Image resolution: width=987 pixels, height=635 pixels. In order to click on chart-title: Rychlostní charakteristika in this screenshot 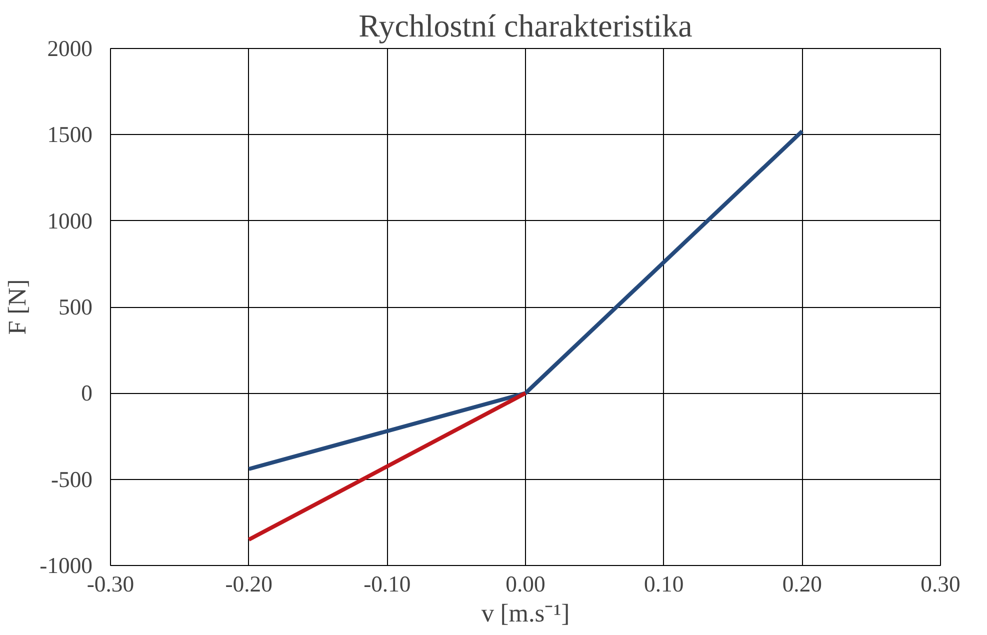, I will do `click(525, 26)`.